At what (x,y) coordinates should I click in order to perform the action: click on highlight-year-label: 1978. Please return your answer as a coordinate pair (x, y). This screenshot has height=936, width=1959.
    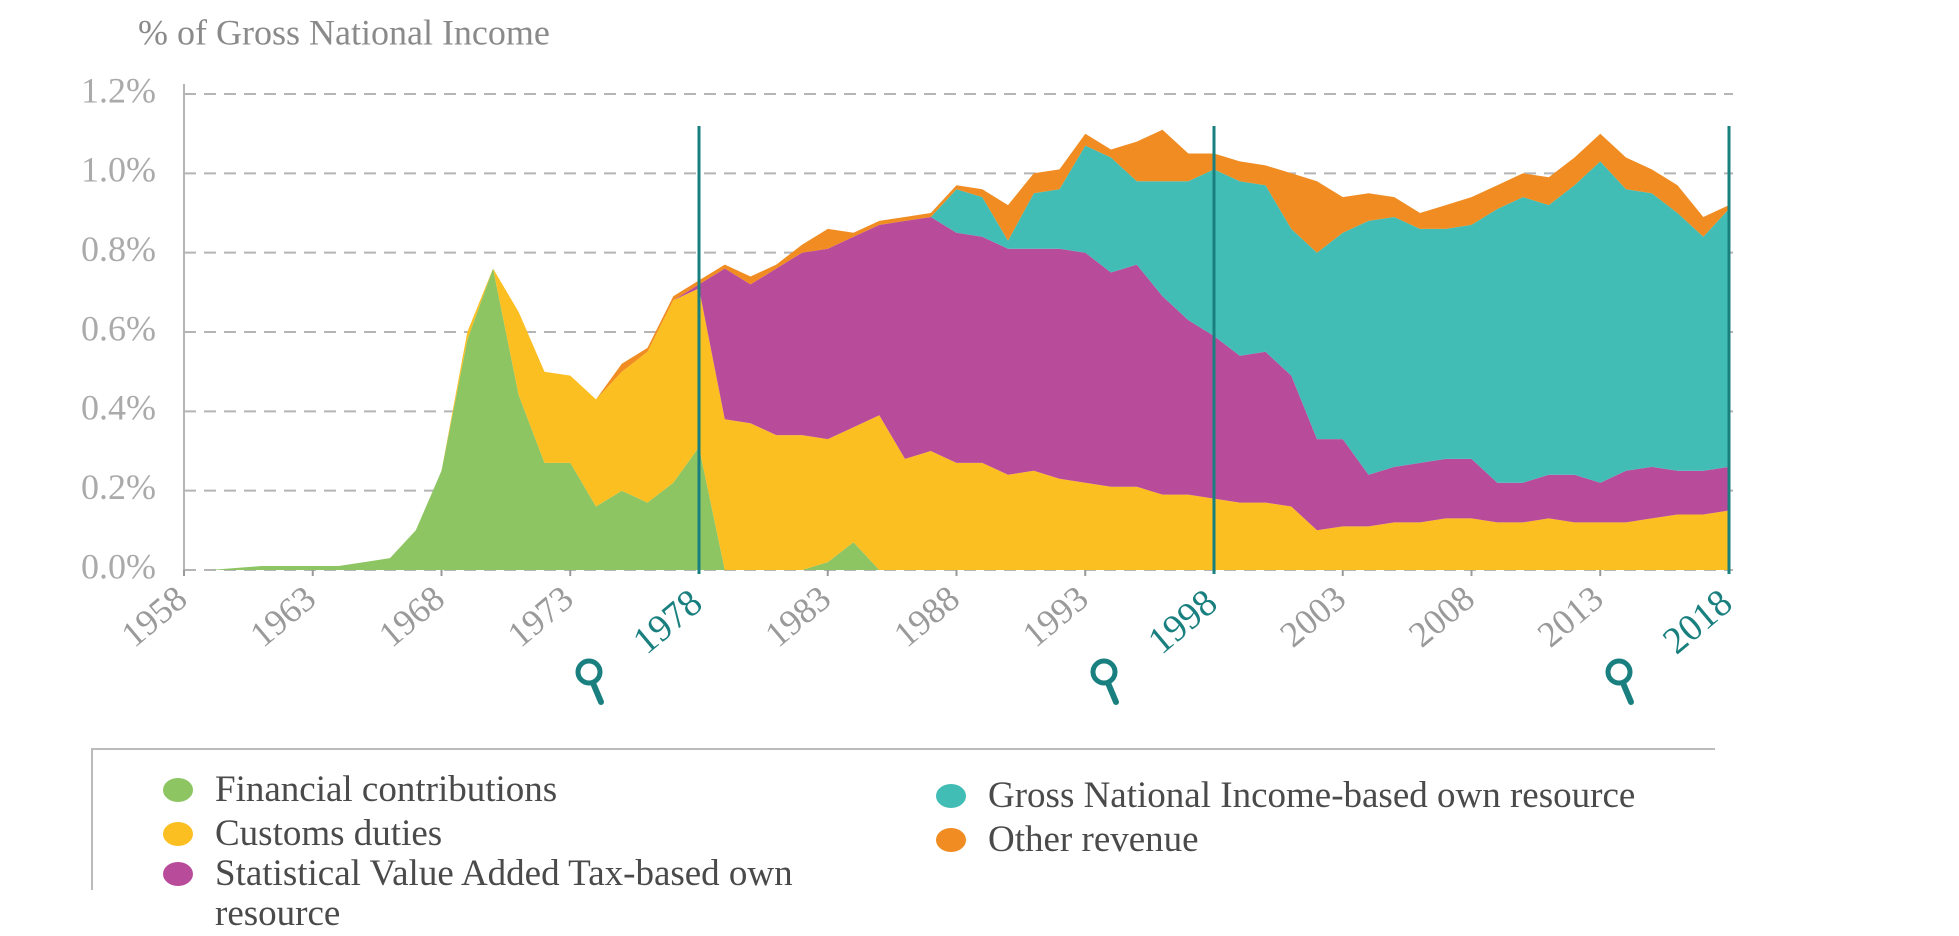
    Looking at the image, I should click on (667, 621).